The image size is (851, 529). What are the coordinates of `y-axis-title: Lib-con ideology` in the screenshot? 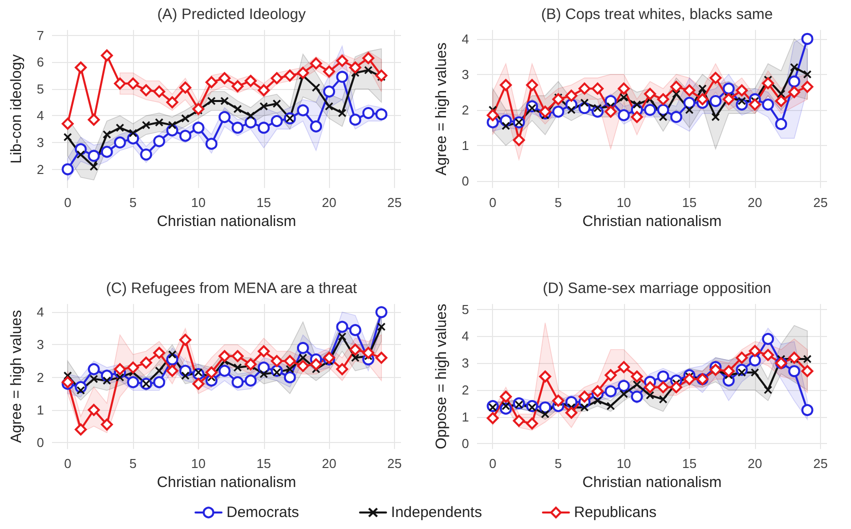 It's located at (16, 109).